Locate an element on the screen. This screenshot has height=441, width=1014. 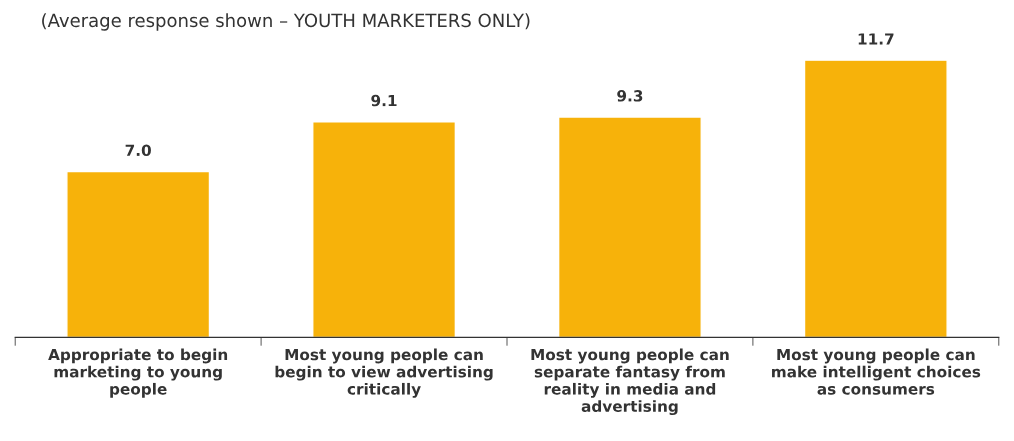
x-tick-label: Most young people can make intelligent choices as consumers is located at coordinates (876, 371).